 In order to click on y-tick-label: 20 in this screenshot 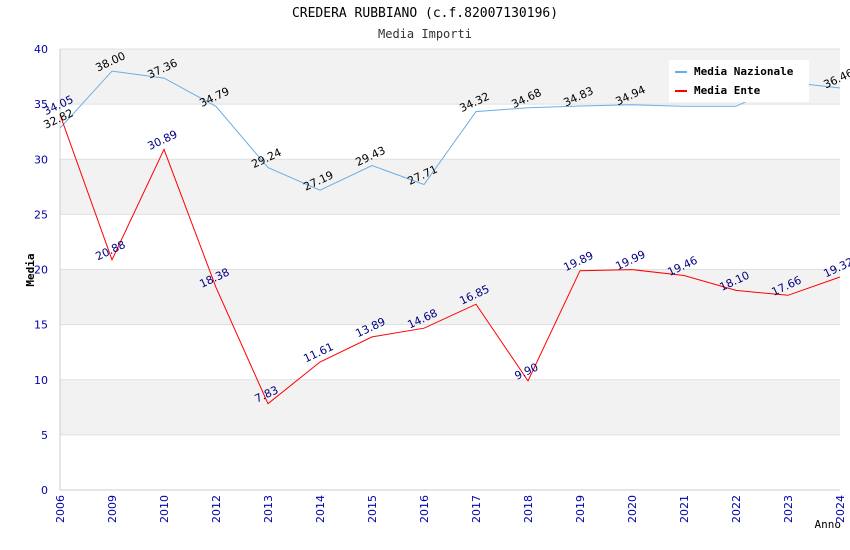, I will do `click(41, 270)`.